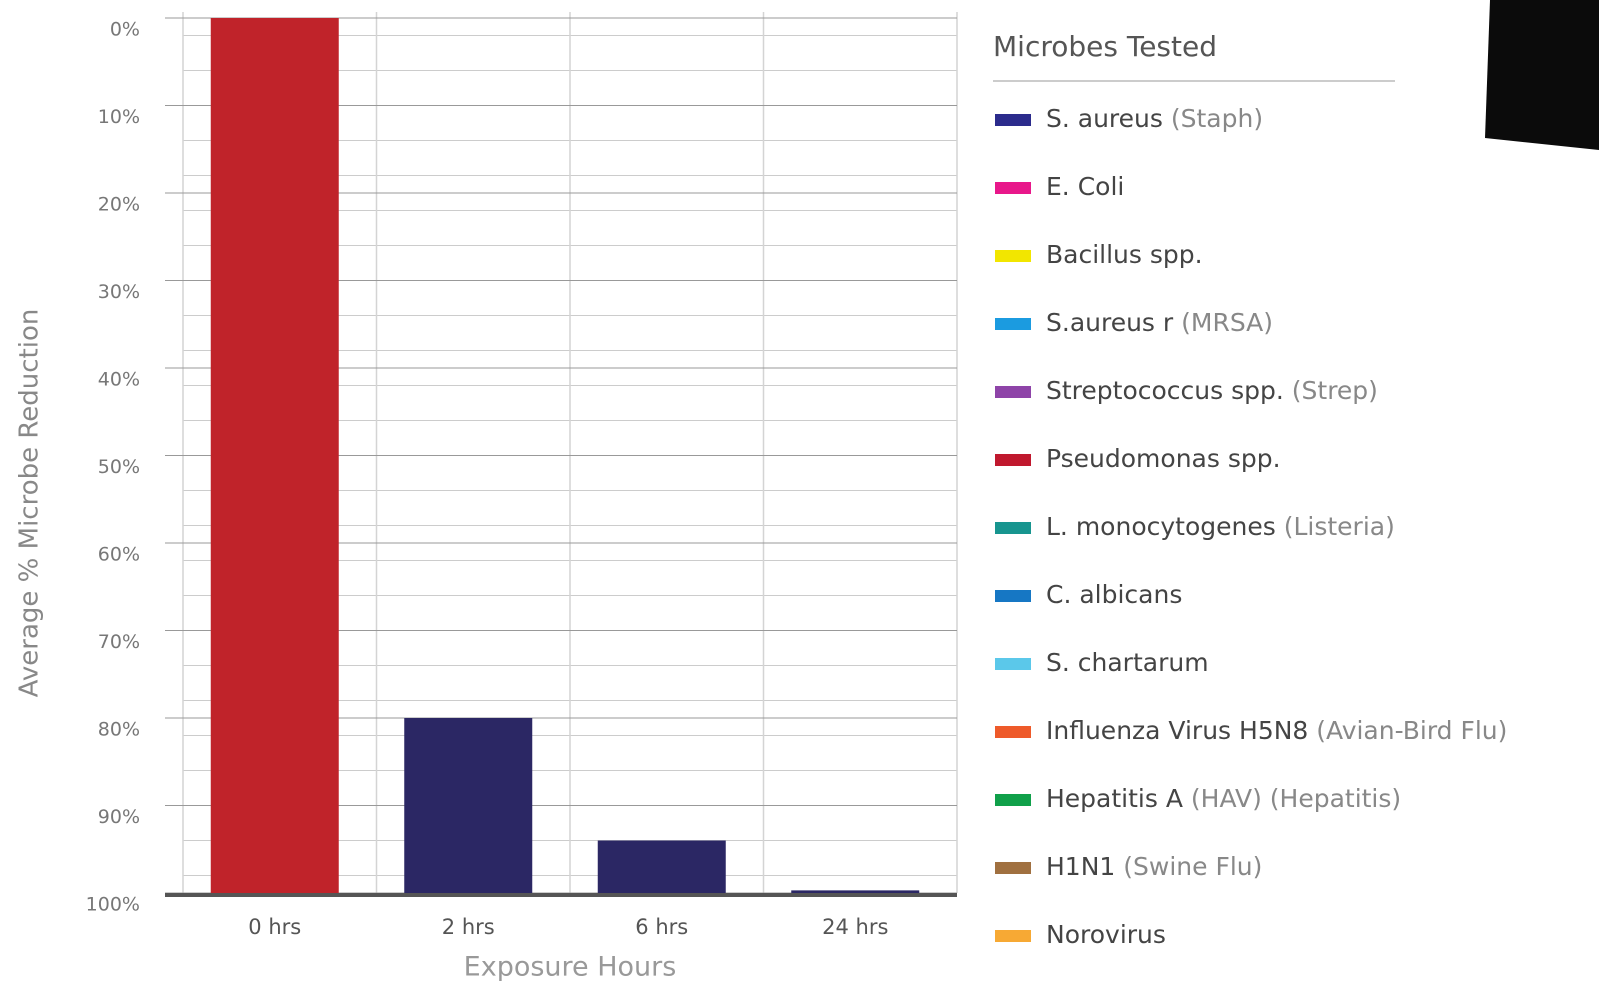  I want to click on y-tick-label: 10%, so click(119, 117).